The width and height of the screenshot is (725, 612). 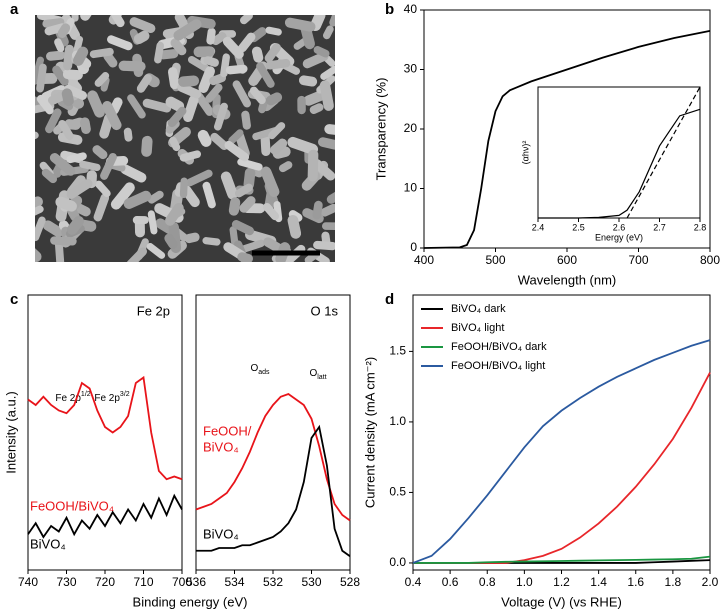 I want to click on annotation-sup: 3/2, so click(x=125, y=394).